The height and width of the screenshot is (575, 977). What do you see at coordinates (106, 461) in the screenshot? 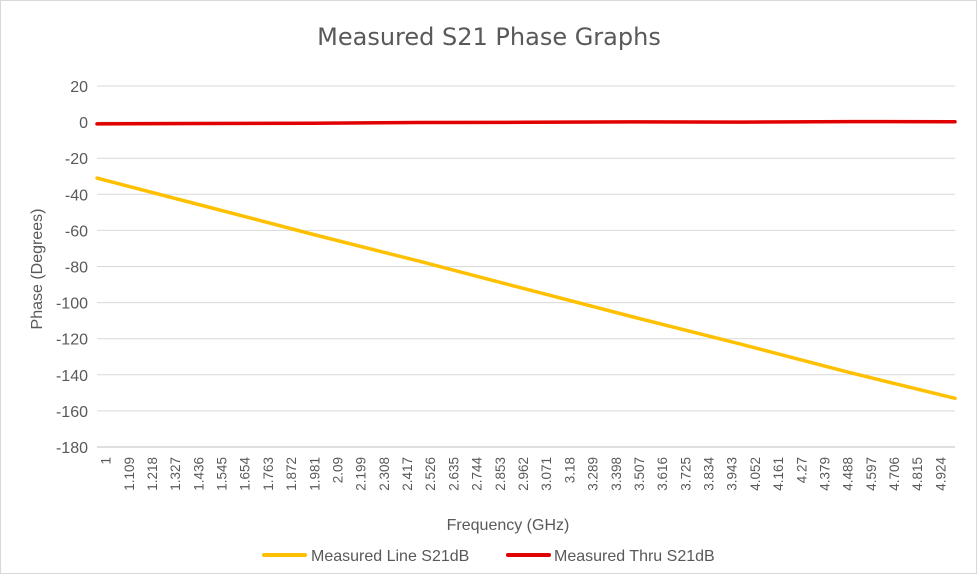
I see `x-tick-label: 1` at bounding box center [106, 461].